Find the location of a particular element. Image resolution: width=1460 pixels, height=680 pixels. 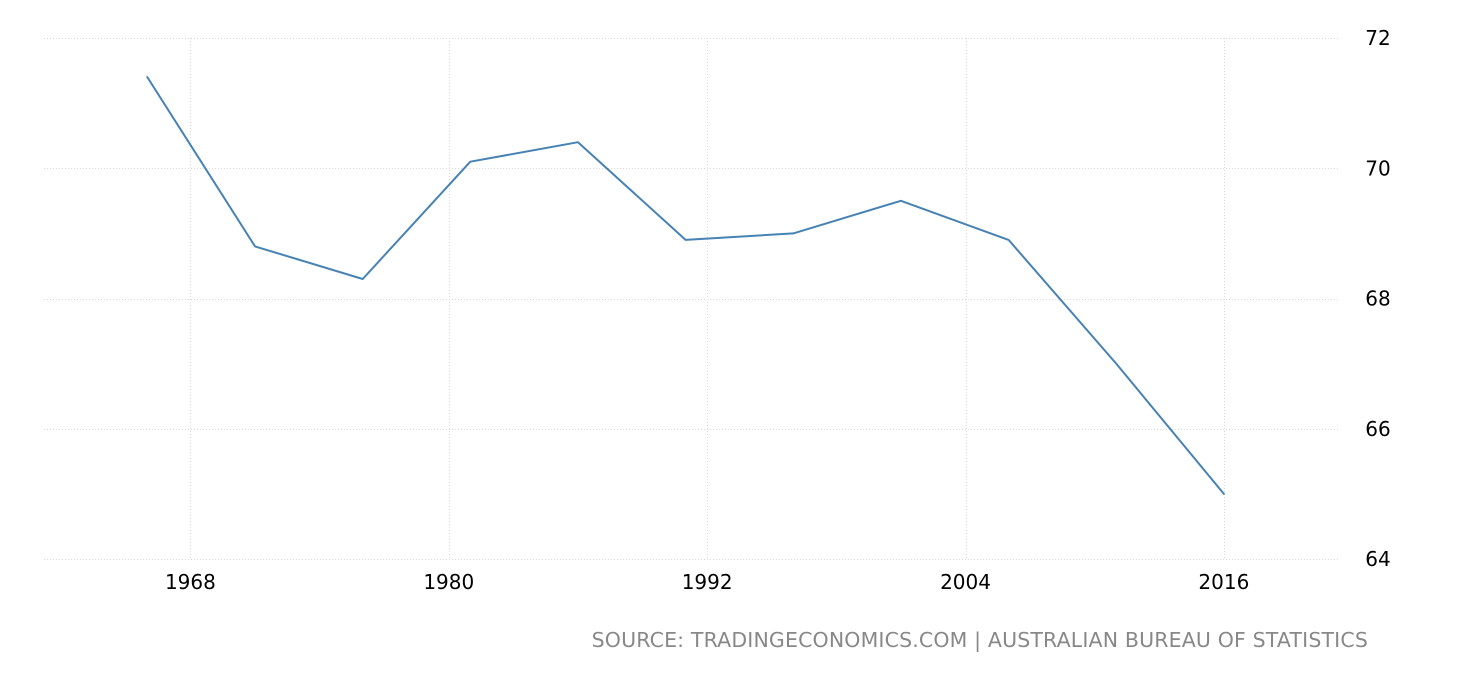

y-tick-label: 70 is located at coordinates (1377, 168).